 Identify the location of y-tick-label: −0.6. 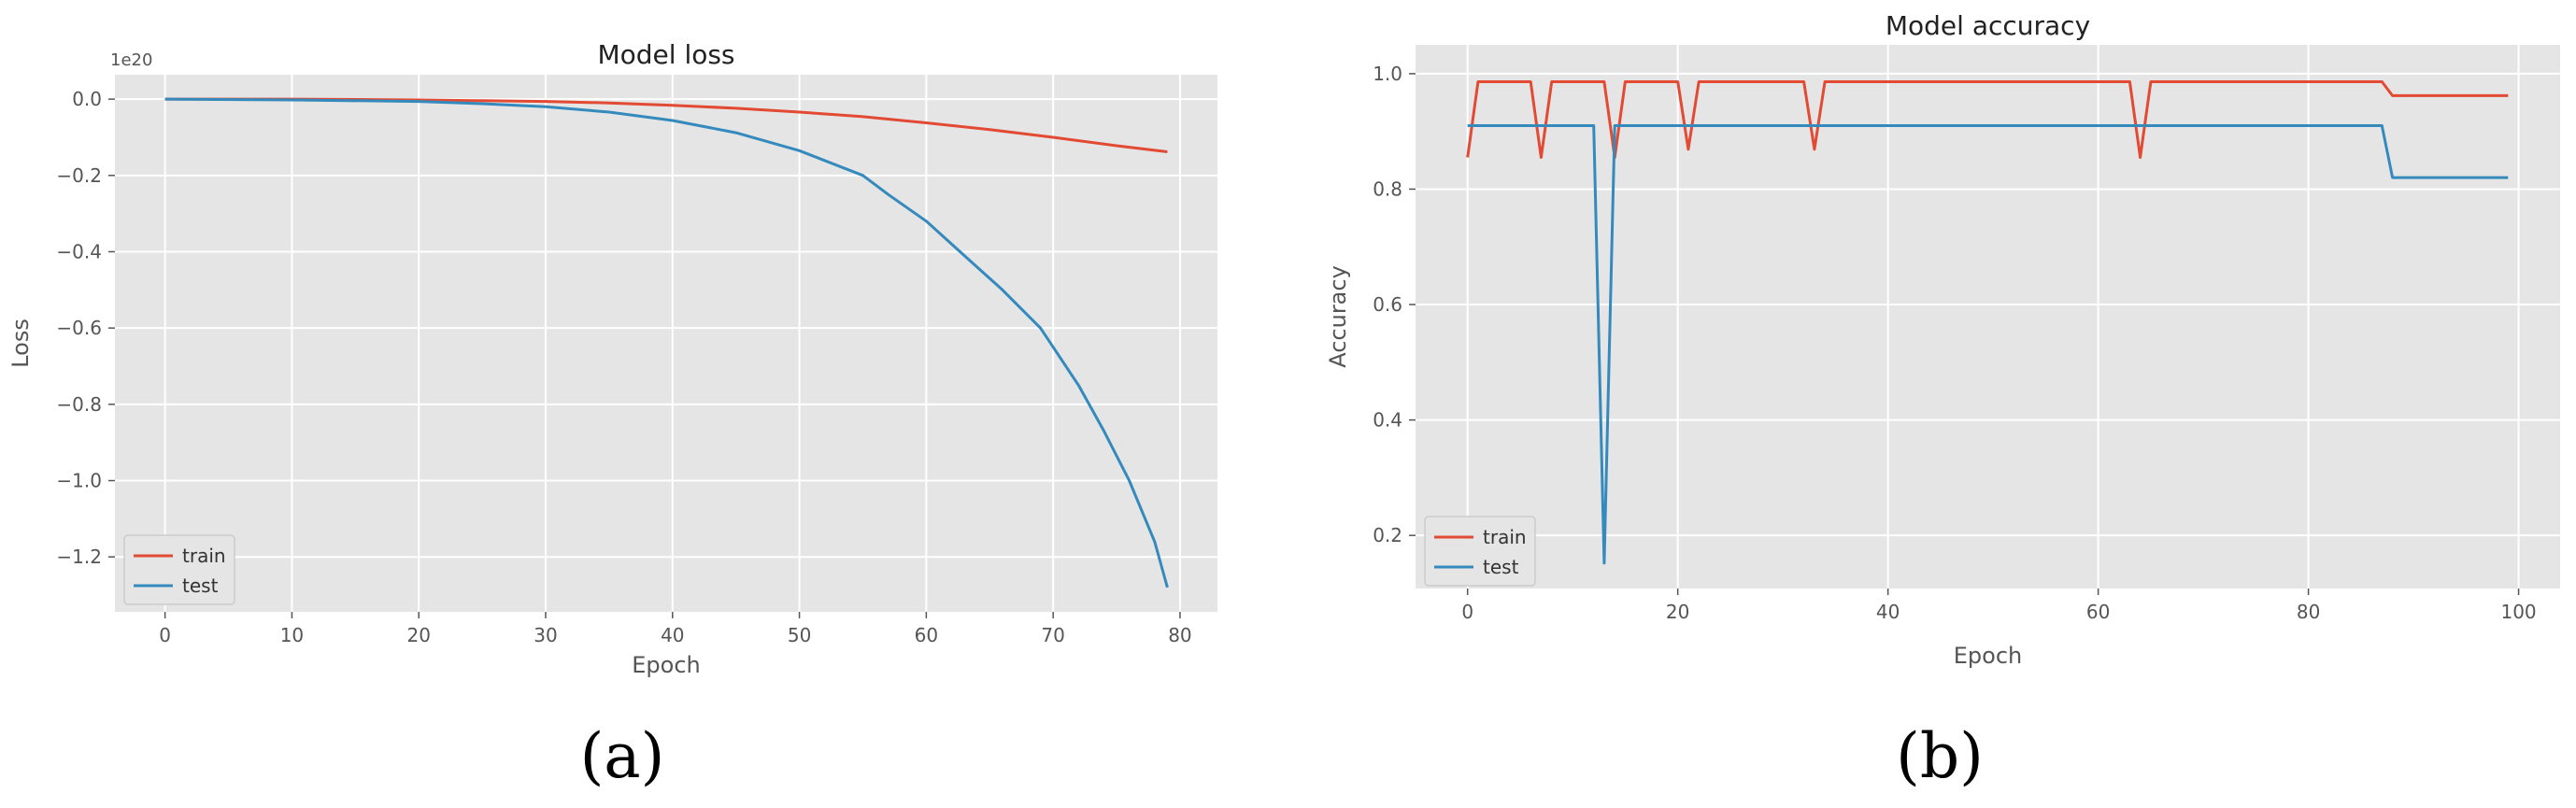
(79, 328).